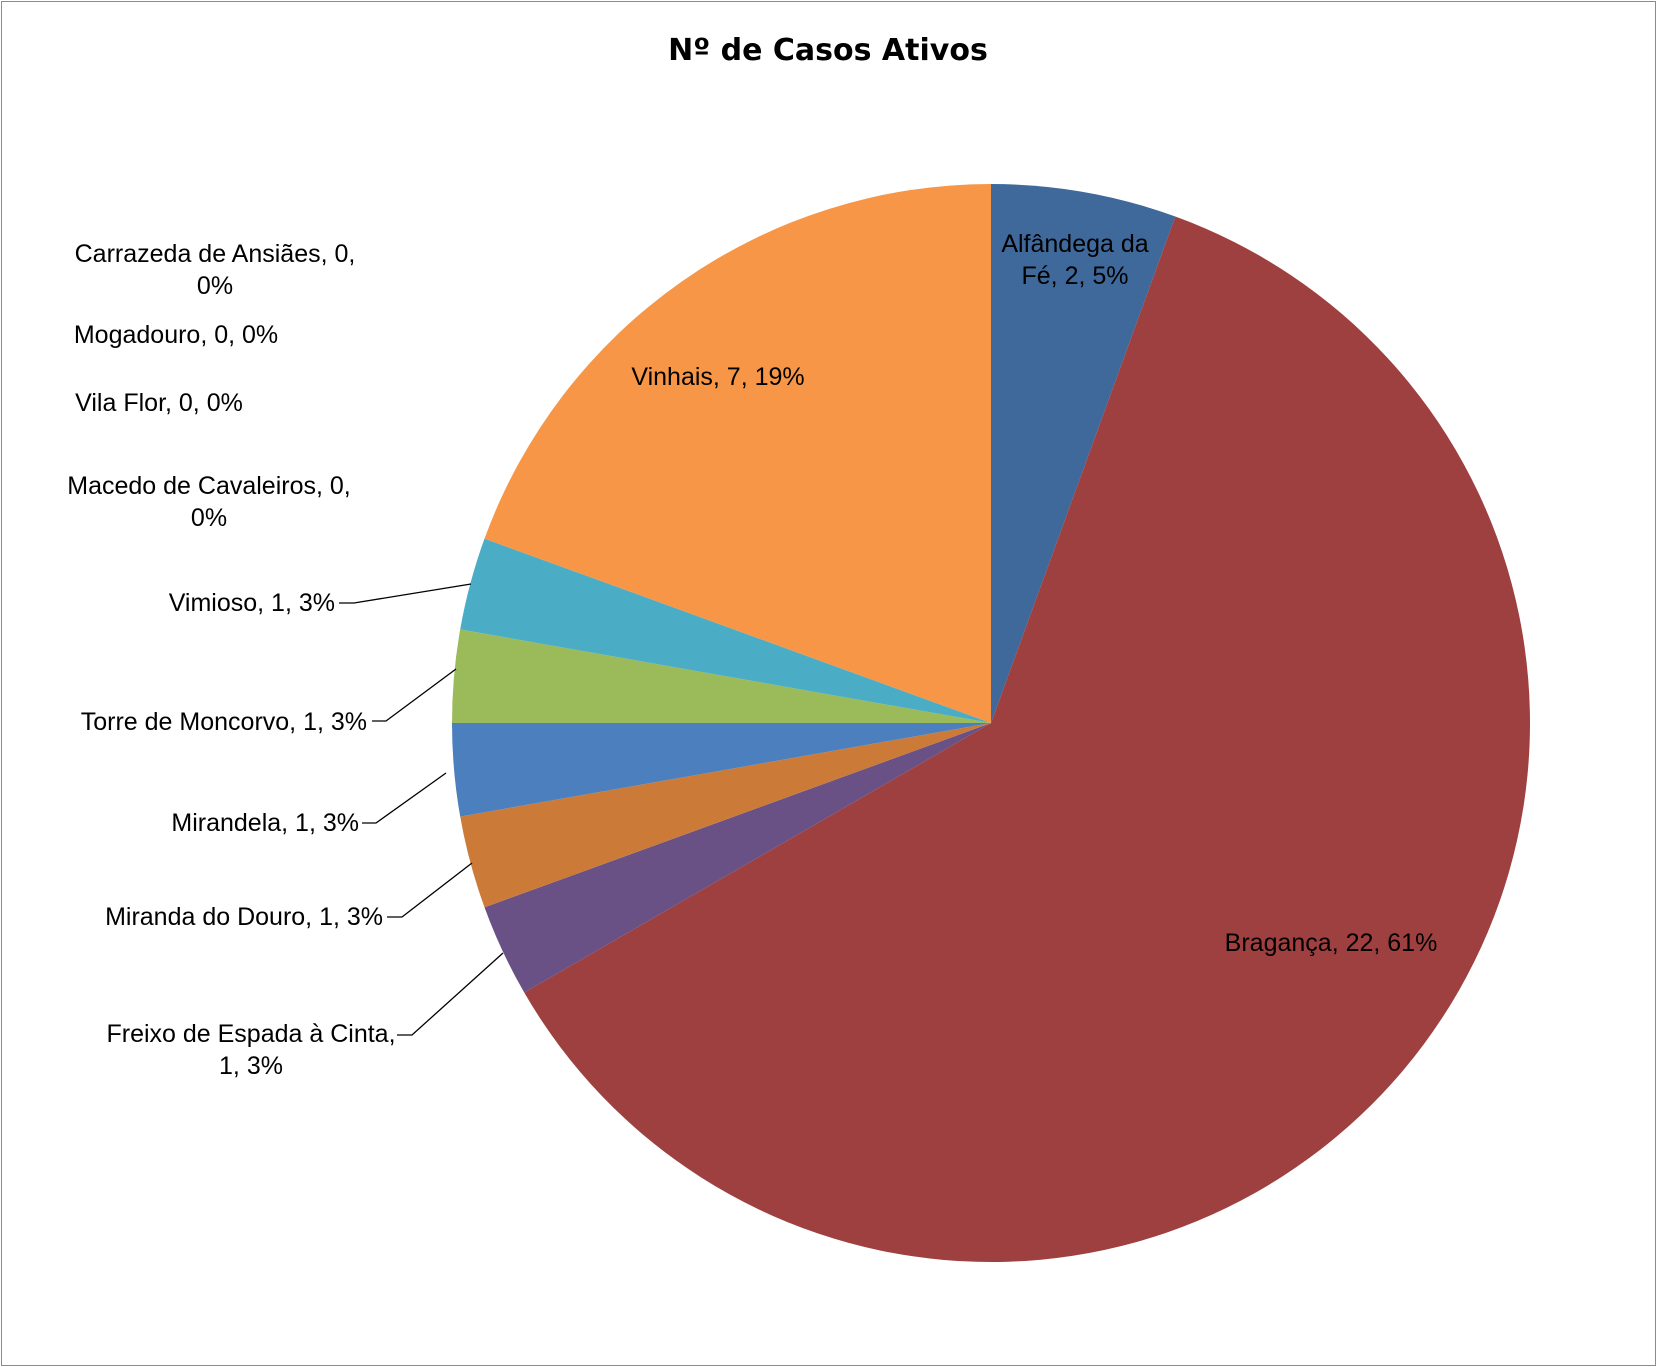 This screenshot has height=1367, width=1657. What do you see at coordinates (721, 676) in the screenshot?
I see `pie-slice-torre-de-moncorvo` at bounding box center [721, 676].